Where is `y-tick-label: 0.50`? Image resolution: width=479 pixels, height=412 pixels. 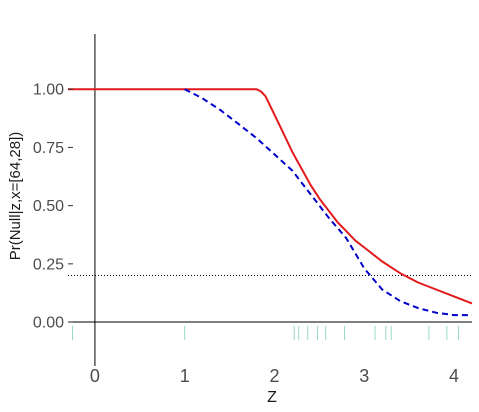
y-tick-label: 0.50 is located at coordinates (48, 206).